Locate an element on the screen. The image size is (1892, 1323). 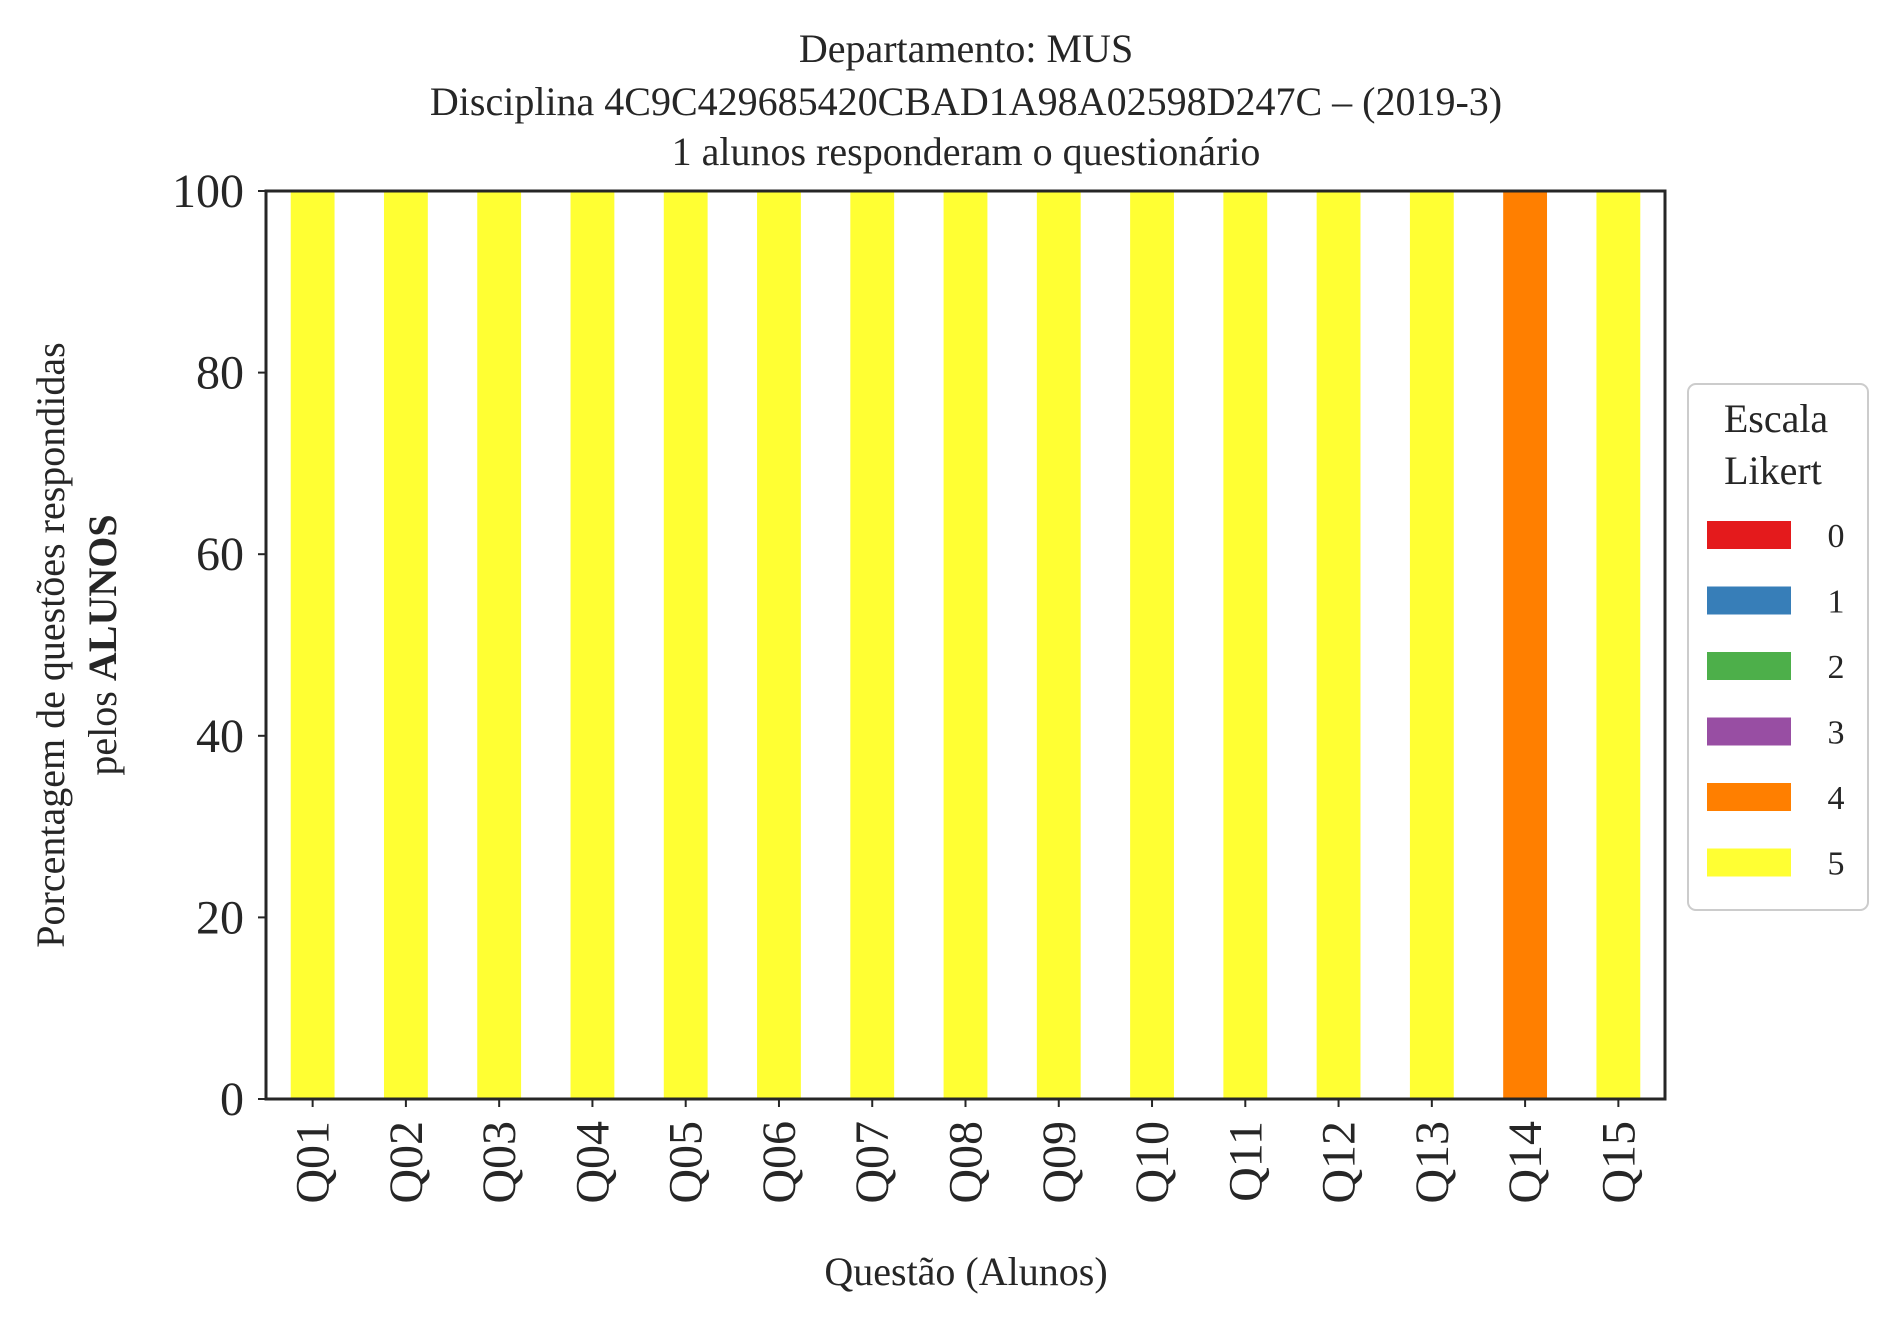
title-line-1: Departamento: MUS is located at coordinates (966, 48).